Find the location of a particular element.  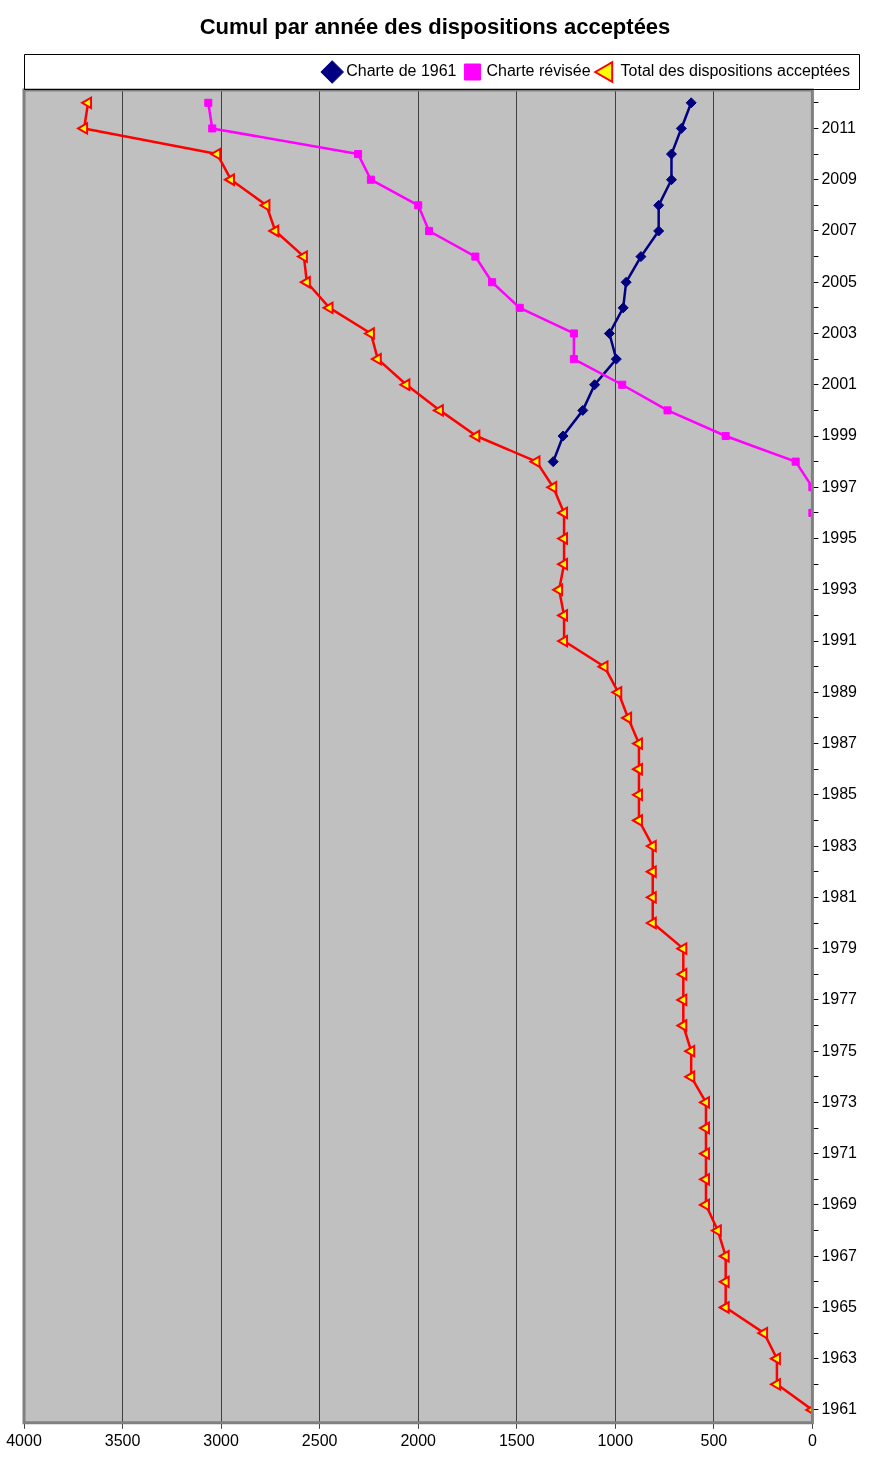

y-tick-label: 1993 is located at coordinates (839, 589).